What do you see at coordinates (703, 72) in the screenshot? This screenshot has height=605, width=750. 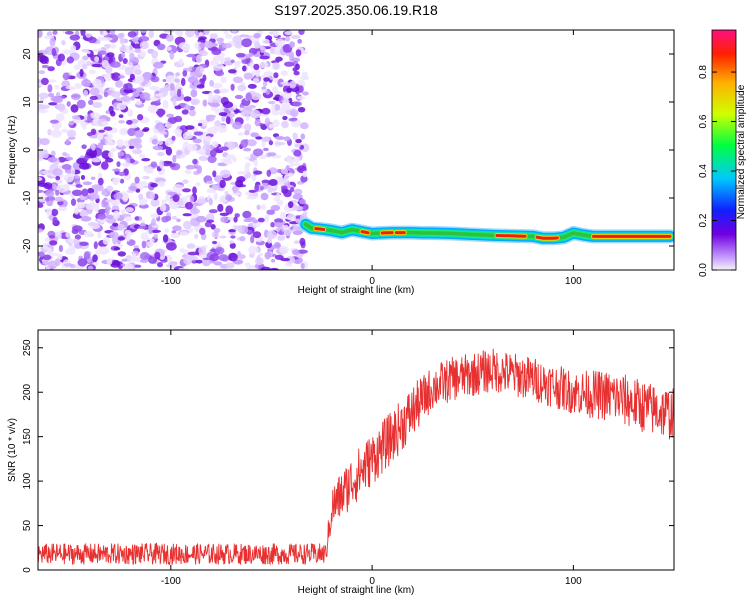 I see `colorbar-tick-label: 0.8` at bounding box center [703, 72].